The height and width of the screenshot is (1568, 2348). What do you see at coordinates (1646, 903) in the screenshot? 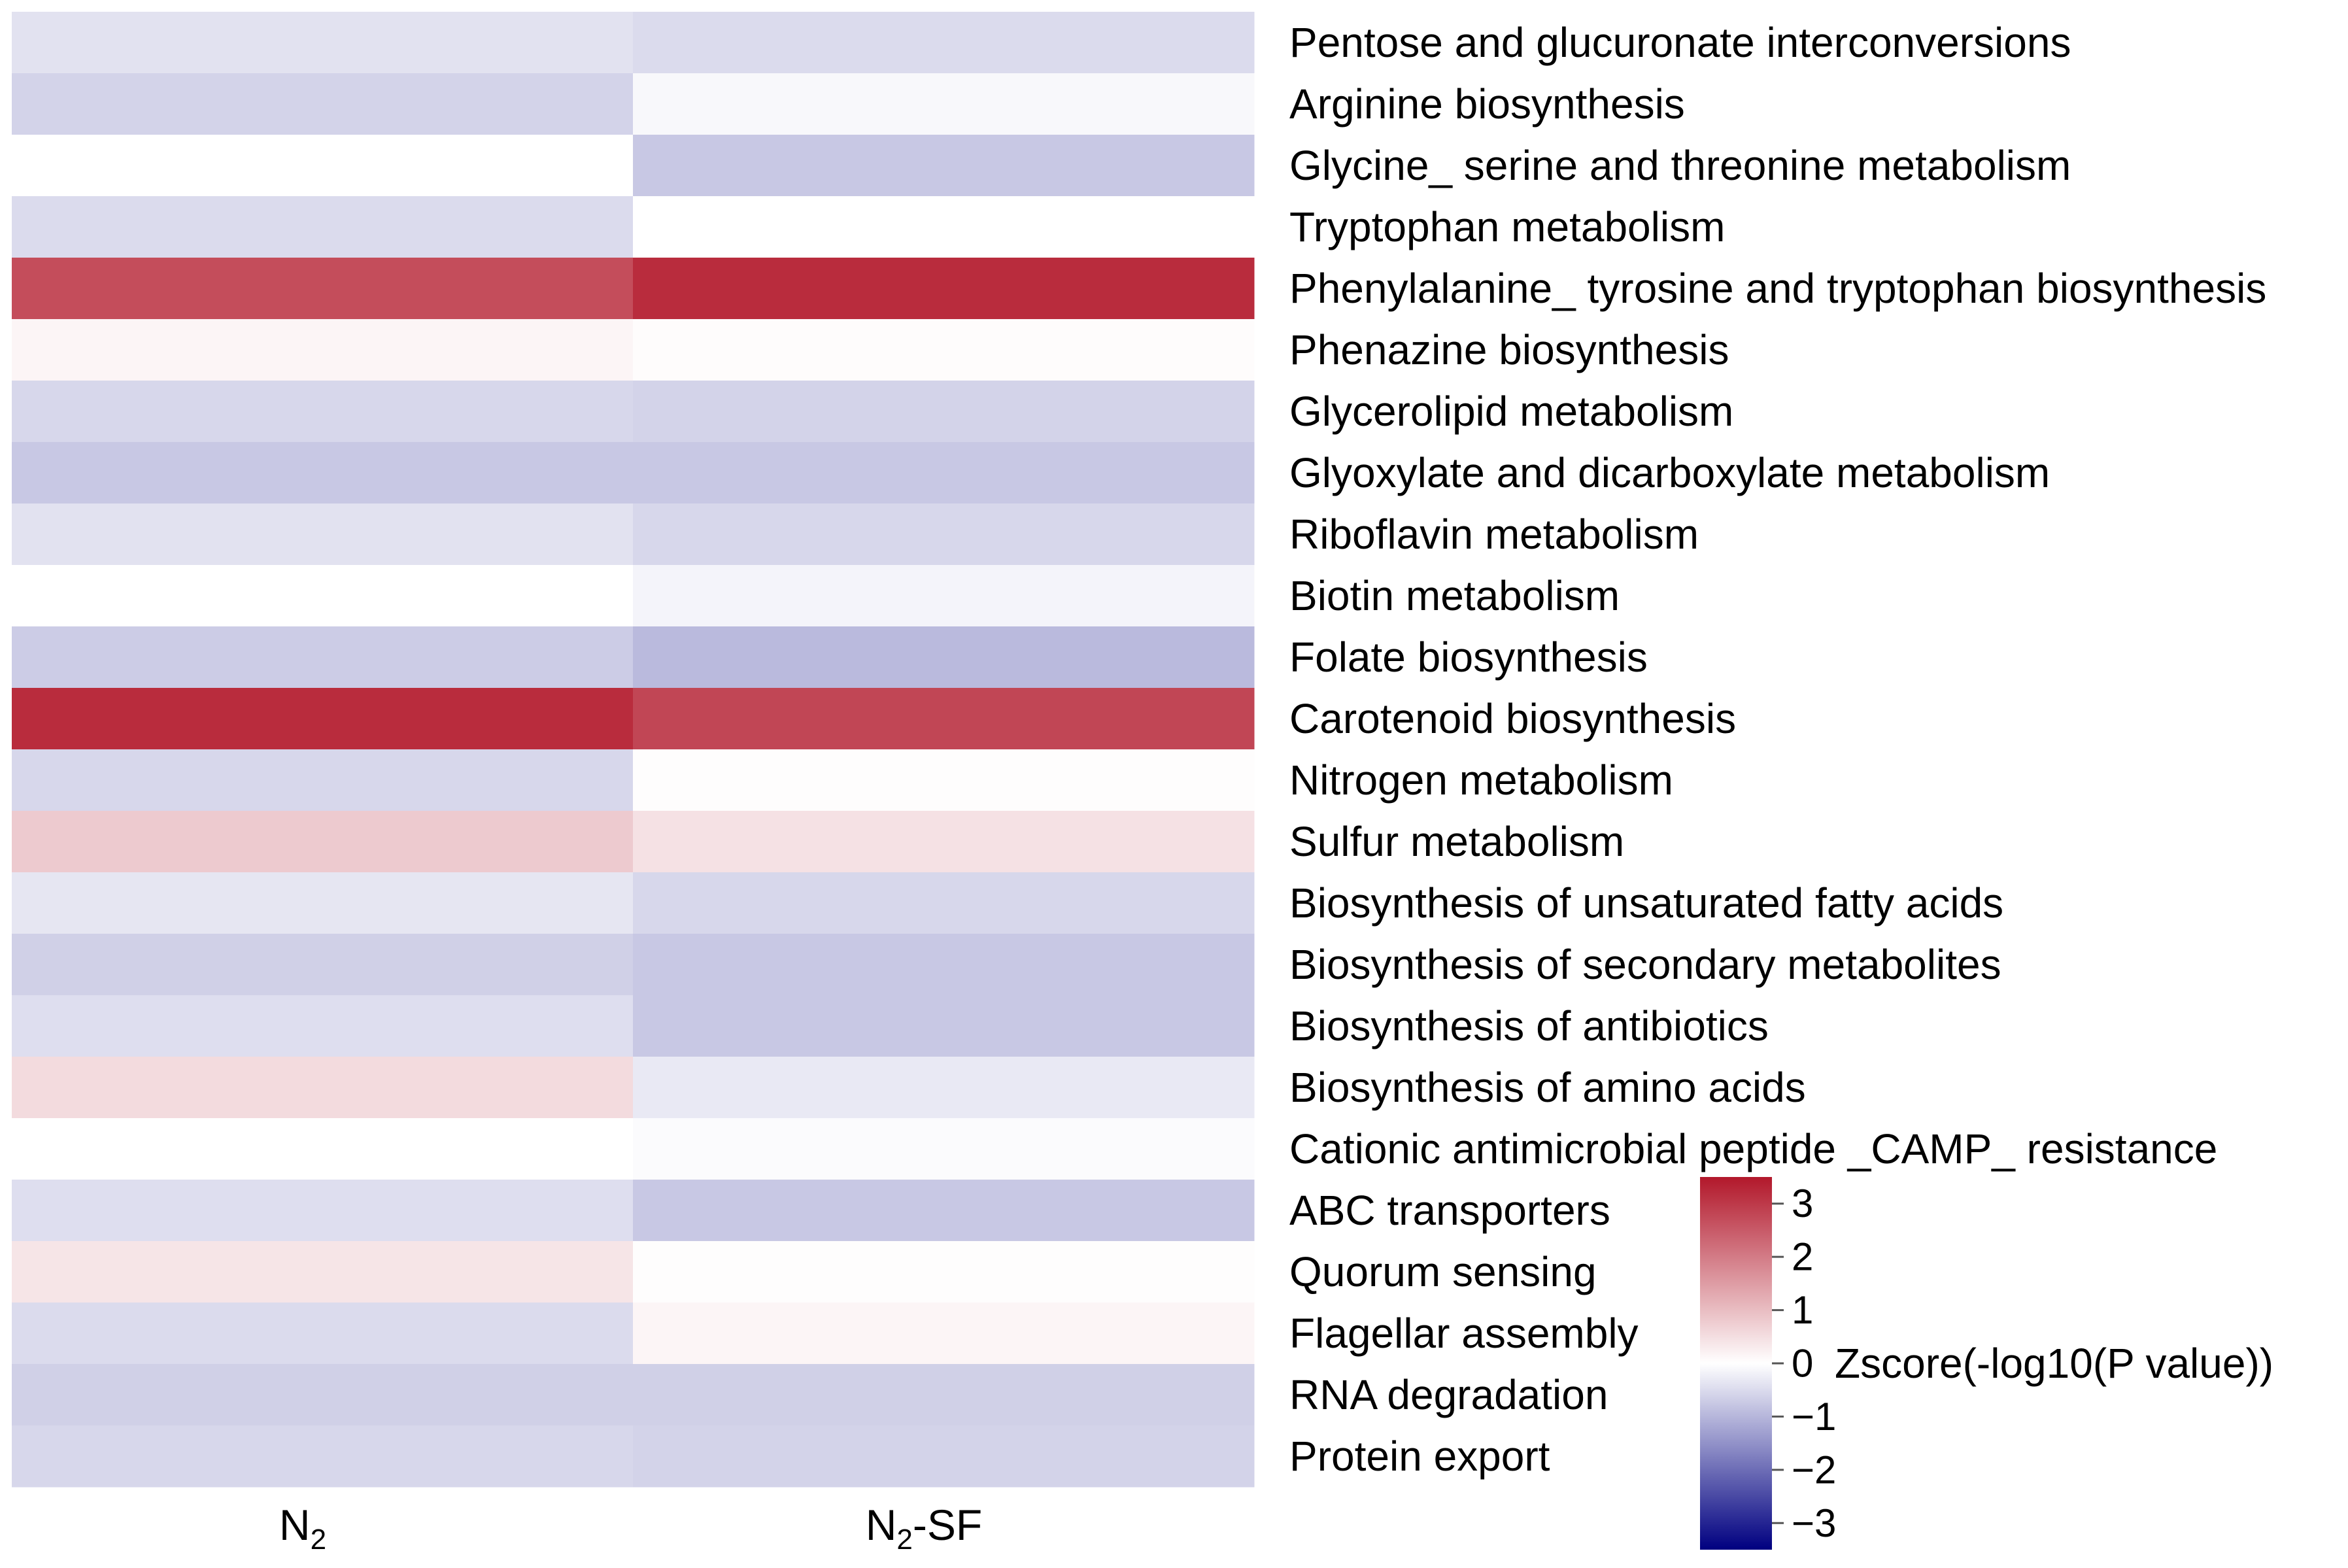
I see `row-label: Biosynthesis of unsaturated fatty acids` at bounding box center [1646, 903].